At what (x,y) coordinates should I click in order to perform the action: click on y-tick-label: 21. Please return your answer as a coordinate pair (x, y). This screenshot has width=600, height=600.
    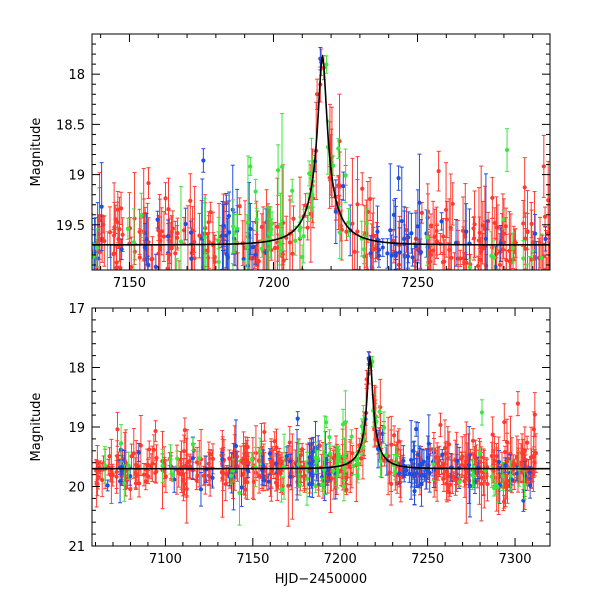
    Looking at the image, I should click on (76, 547).